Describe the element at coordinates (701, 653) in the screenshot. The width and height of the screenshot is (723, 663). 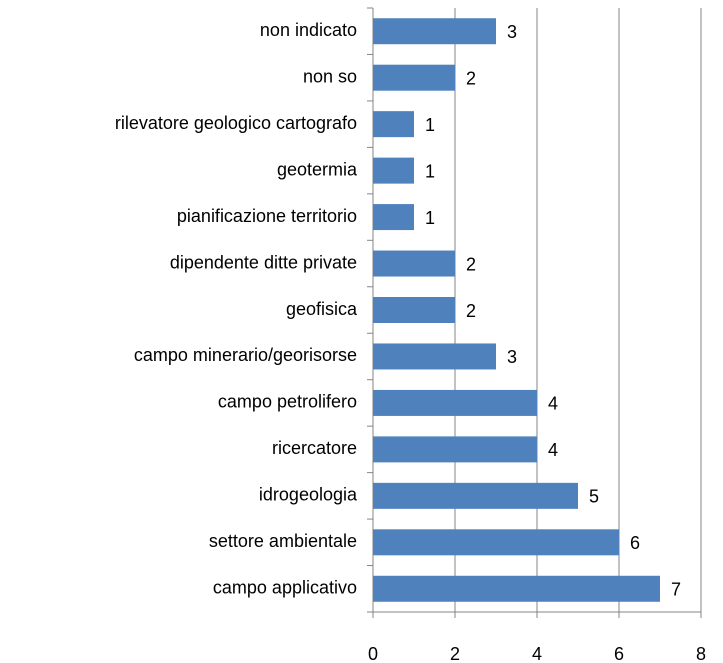
I see `x-tick-label: 8` at that location.